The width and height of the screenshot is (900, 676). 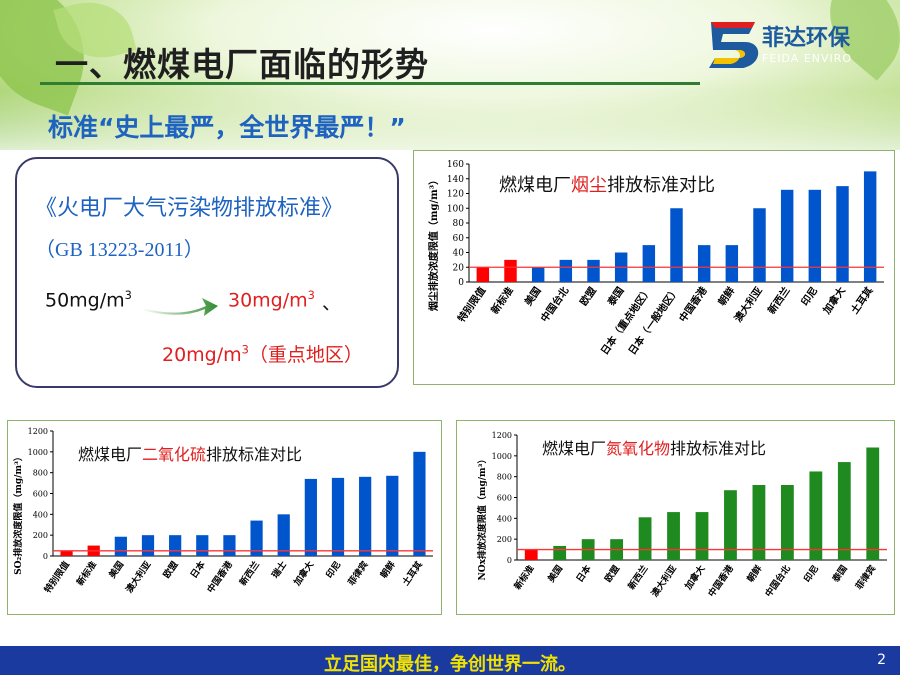 What do you see at coordinates (607, 185) in the screenshot?
I see `dust-chart-title: 燃煤电厂烟尘排放标准对比` at bounding box center [607, 185].